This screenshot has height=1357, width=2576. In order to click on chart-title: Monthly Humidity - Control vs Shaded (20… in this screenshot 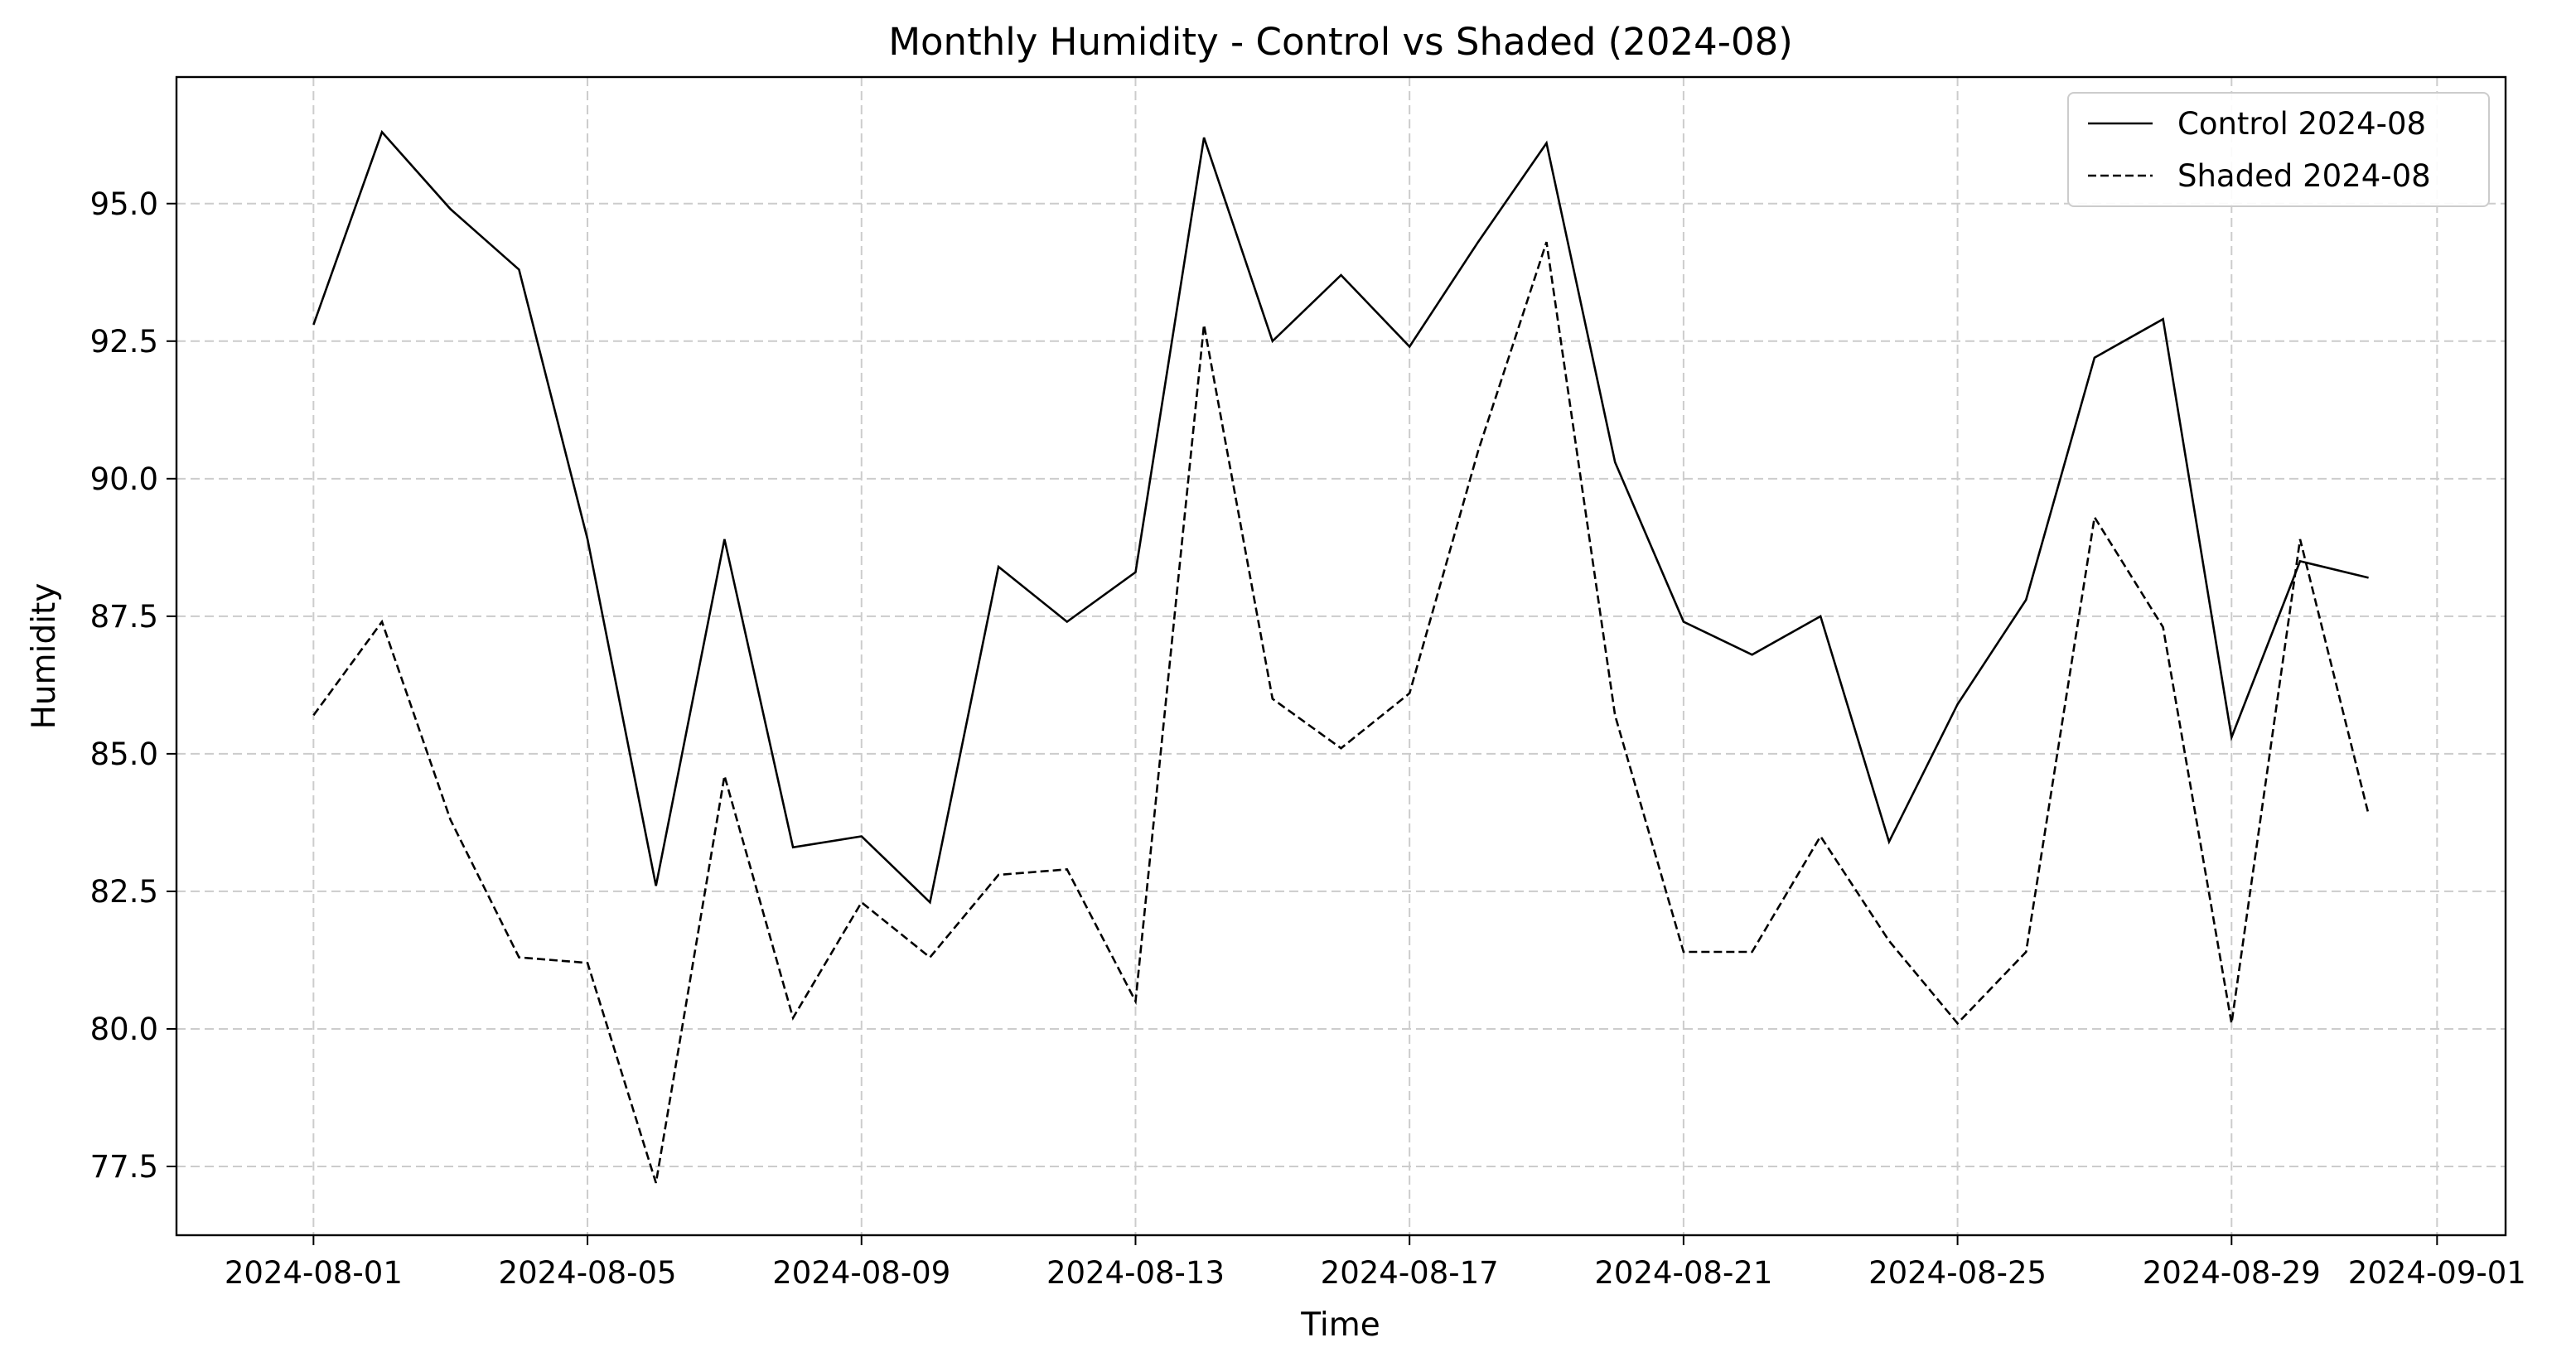, I will do `click(1340, 42)`.